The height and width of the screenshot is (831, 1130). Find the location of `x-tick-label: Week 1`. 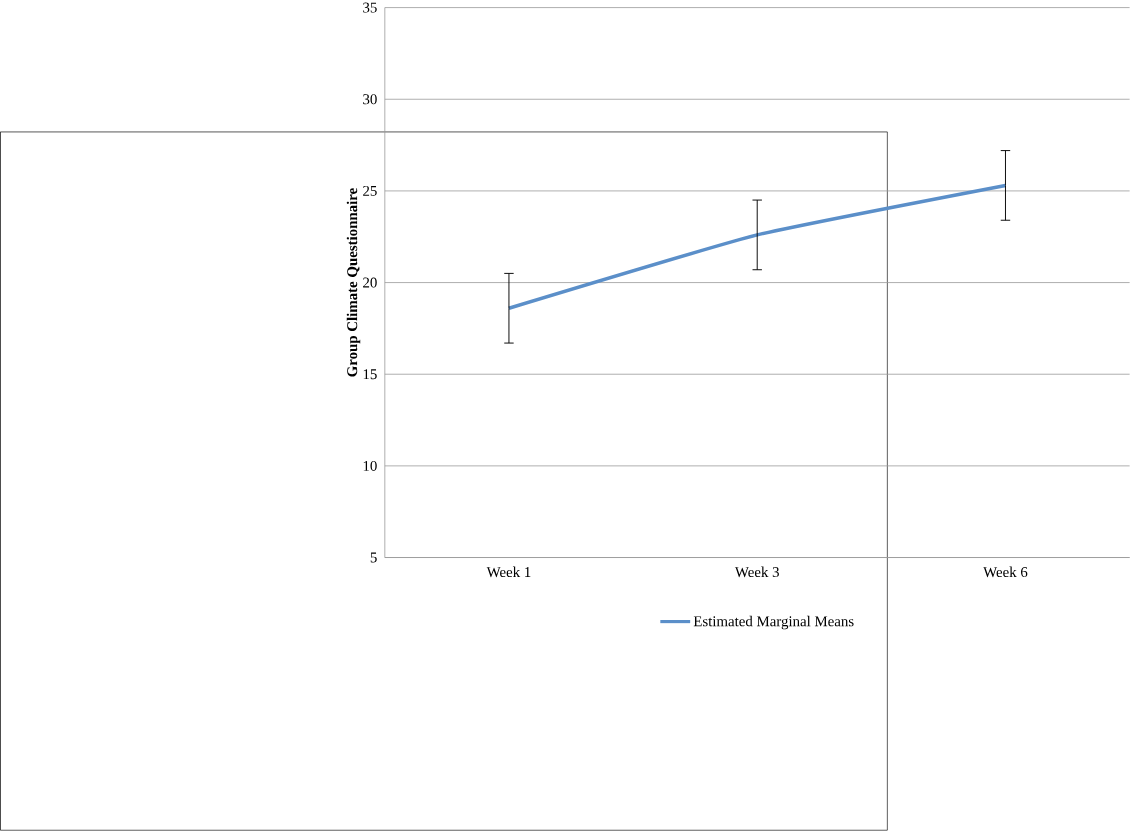

x-tick-label: Week 1 is located at coordinates (508, 572).